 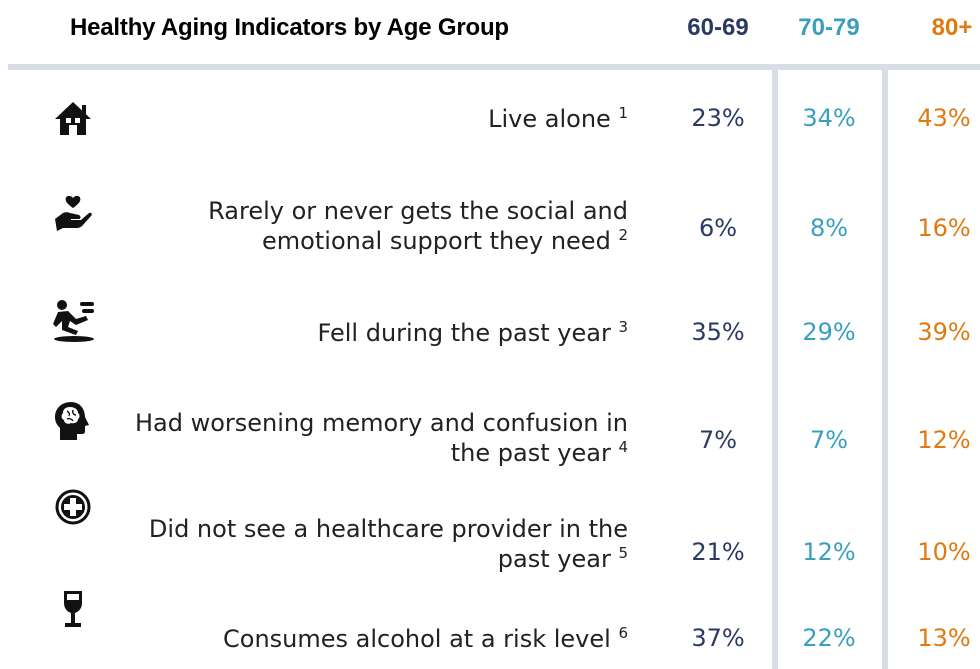 What do you see at coordinates (944, 440) in the screenshot?
I see `value-80-plus: 12%` at bounding box center [944, 440].